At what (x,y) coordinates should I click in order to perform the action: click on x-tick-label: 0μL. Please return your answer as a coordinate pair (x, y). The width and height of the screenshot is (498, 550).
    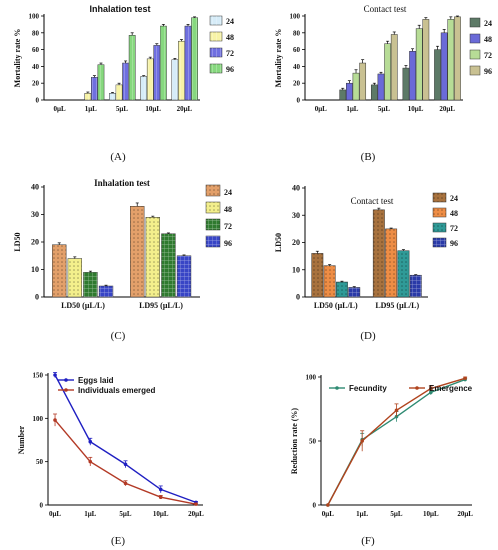
    Looking at the image, I should click on (55, 514).